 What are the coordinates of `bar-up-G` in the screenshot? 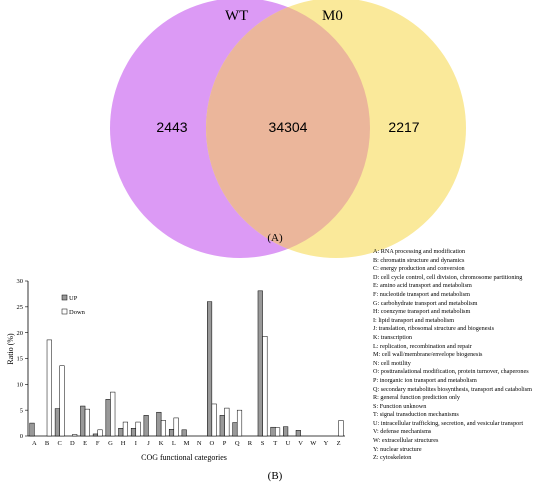 It's located at (108, 418).